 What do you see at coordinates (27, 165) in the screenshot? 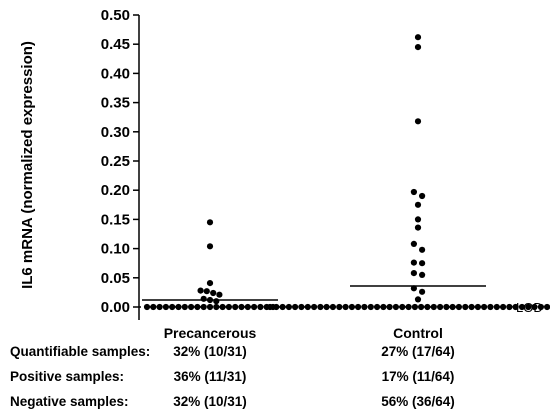
I see `y-axis-label: IL6 mRNA (normalized expression)` at bounding box center [27, 165].